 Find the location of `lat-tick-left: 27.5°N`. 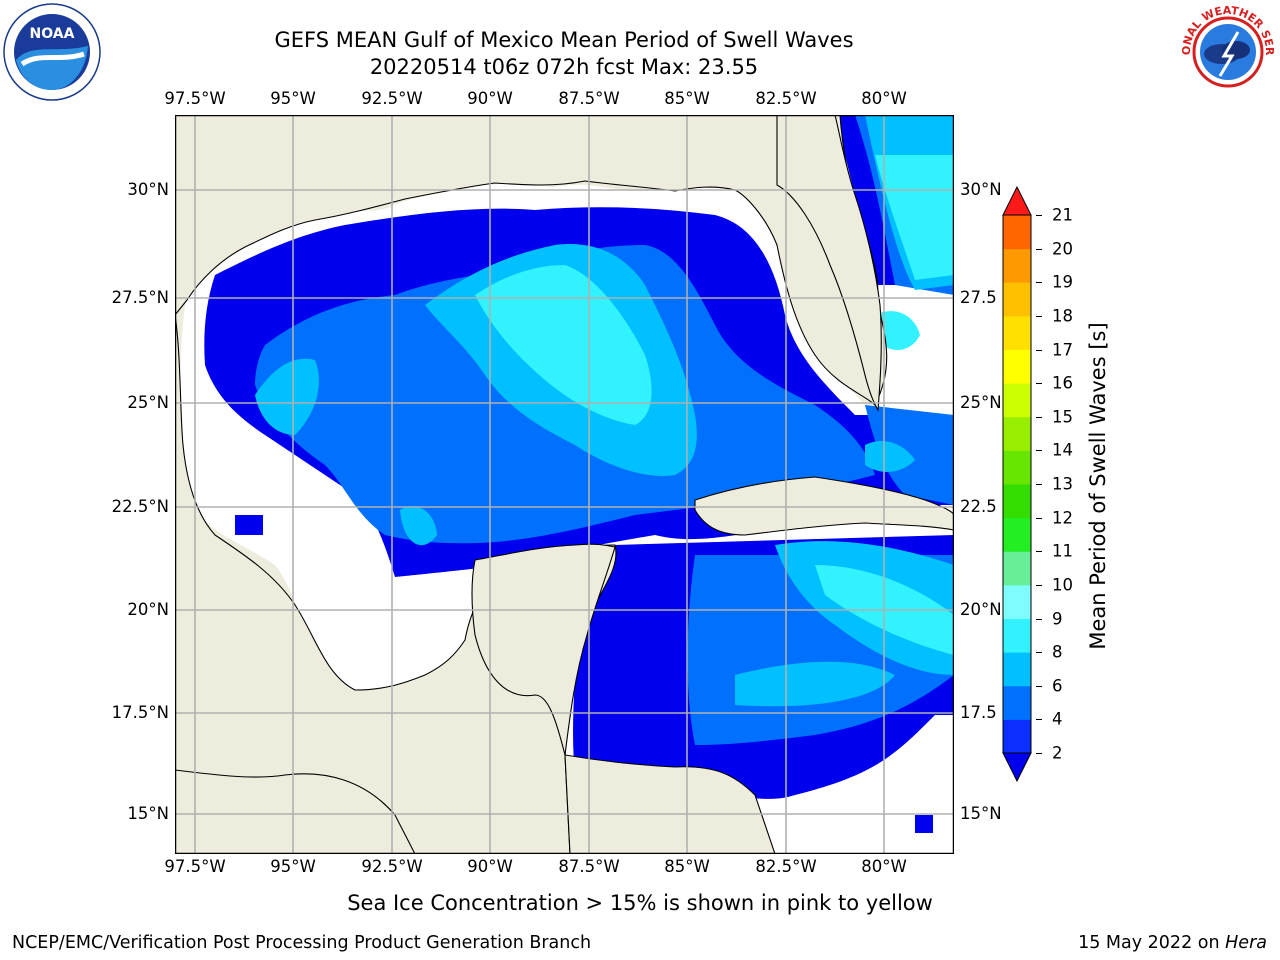

lat-tick-left: 27.5°N is located at coordinates (140, 297).